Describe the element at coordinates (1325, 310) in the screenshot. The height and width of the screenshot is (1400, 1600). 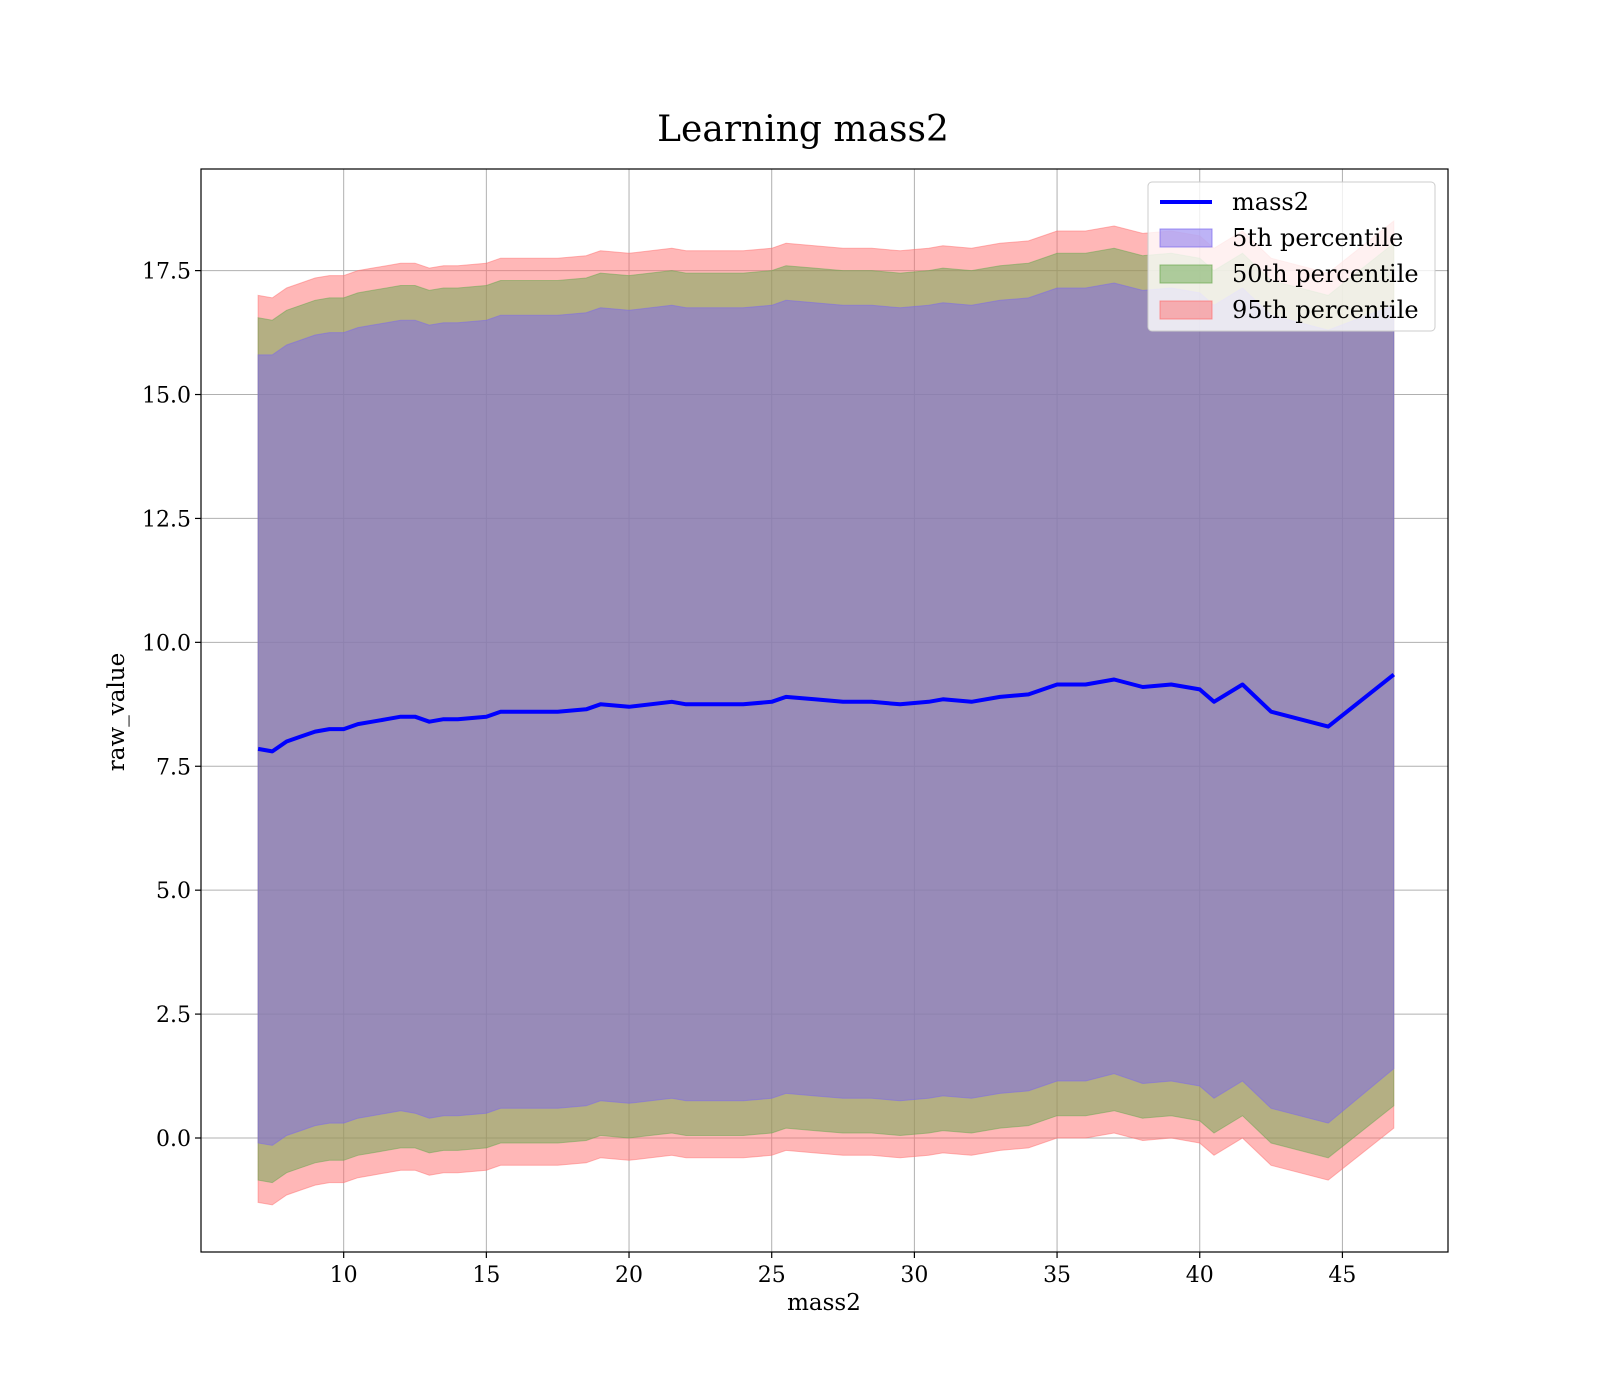
I see `legend-label: 95th percentile` at that location.